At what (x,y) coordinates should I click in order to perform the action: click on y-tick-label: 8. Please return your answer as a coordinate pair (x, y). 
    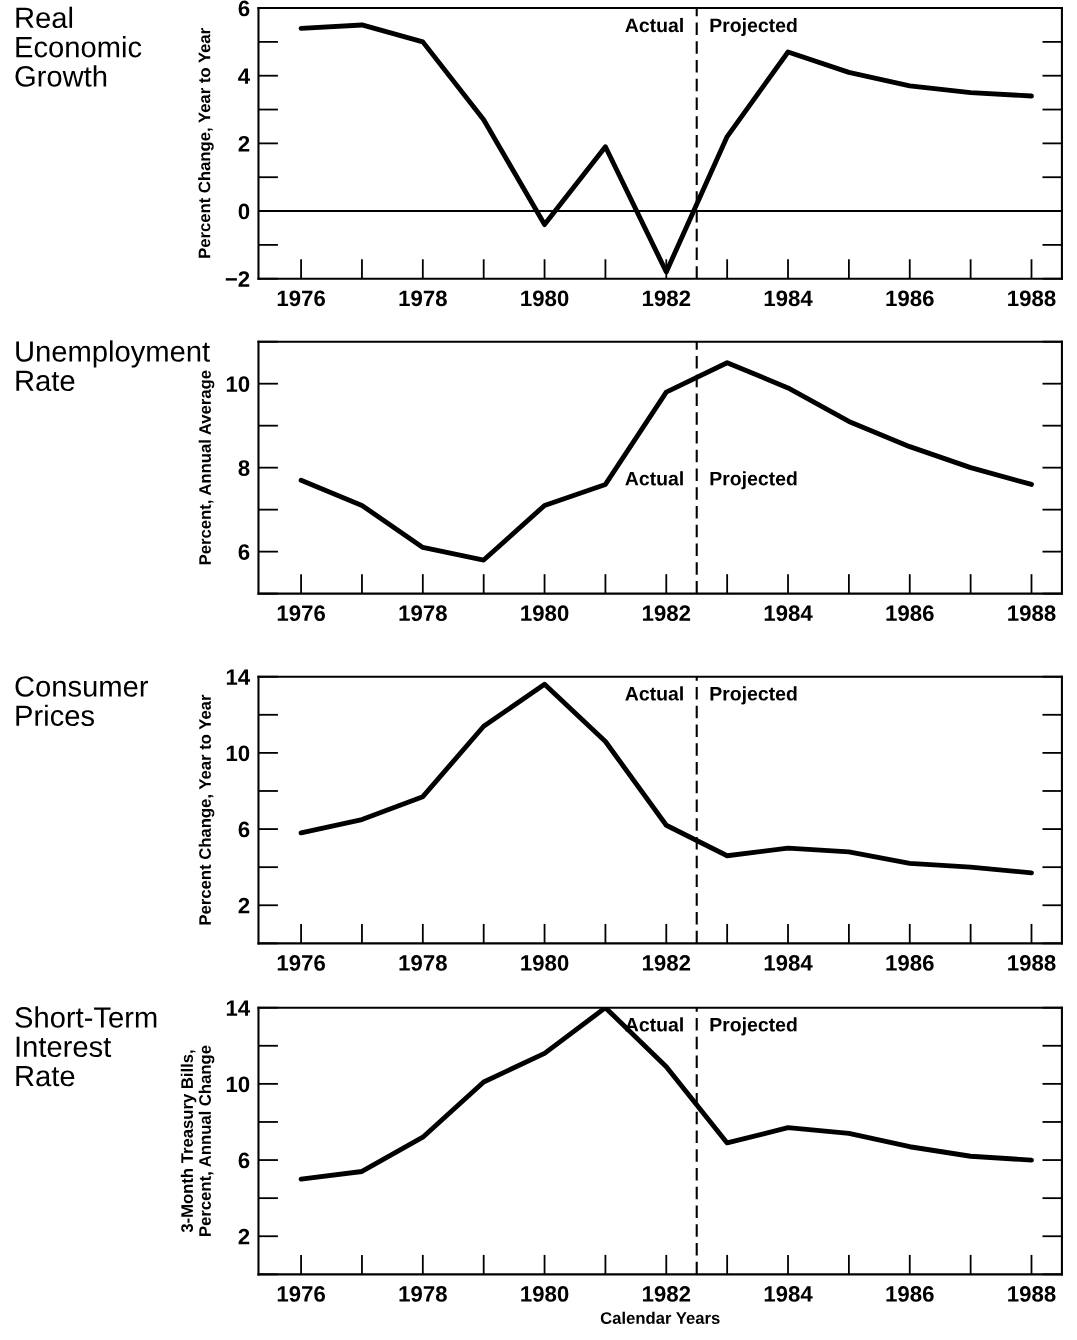
    Looking at the image, I should click on (244, 468).